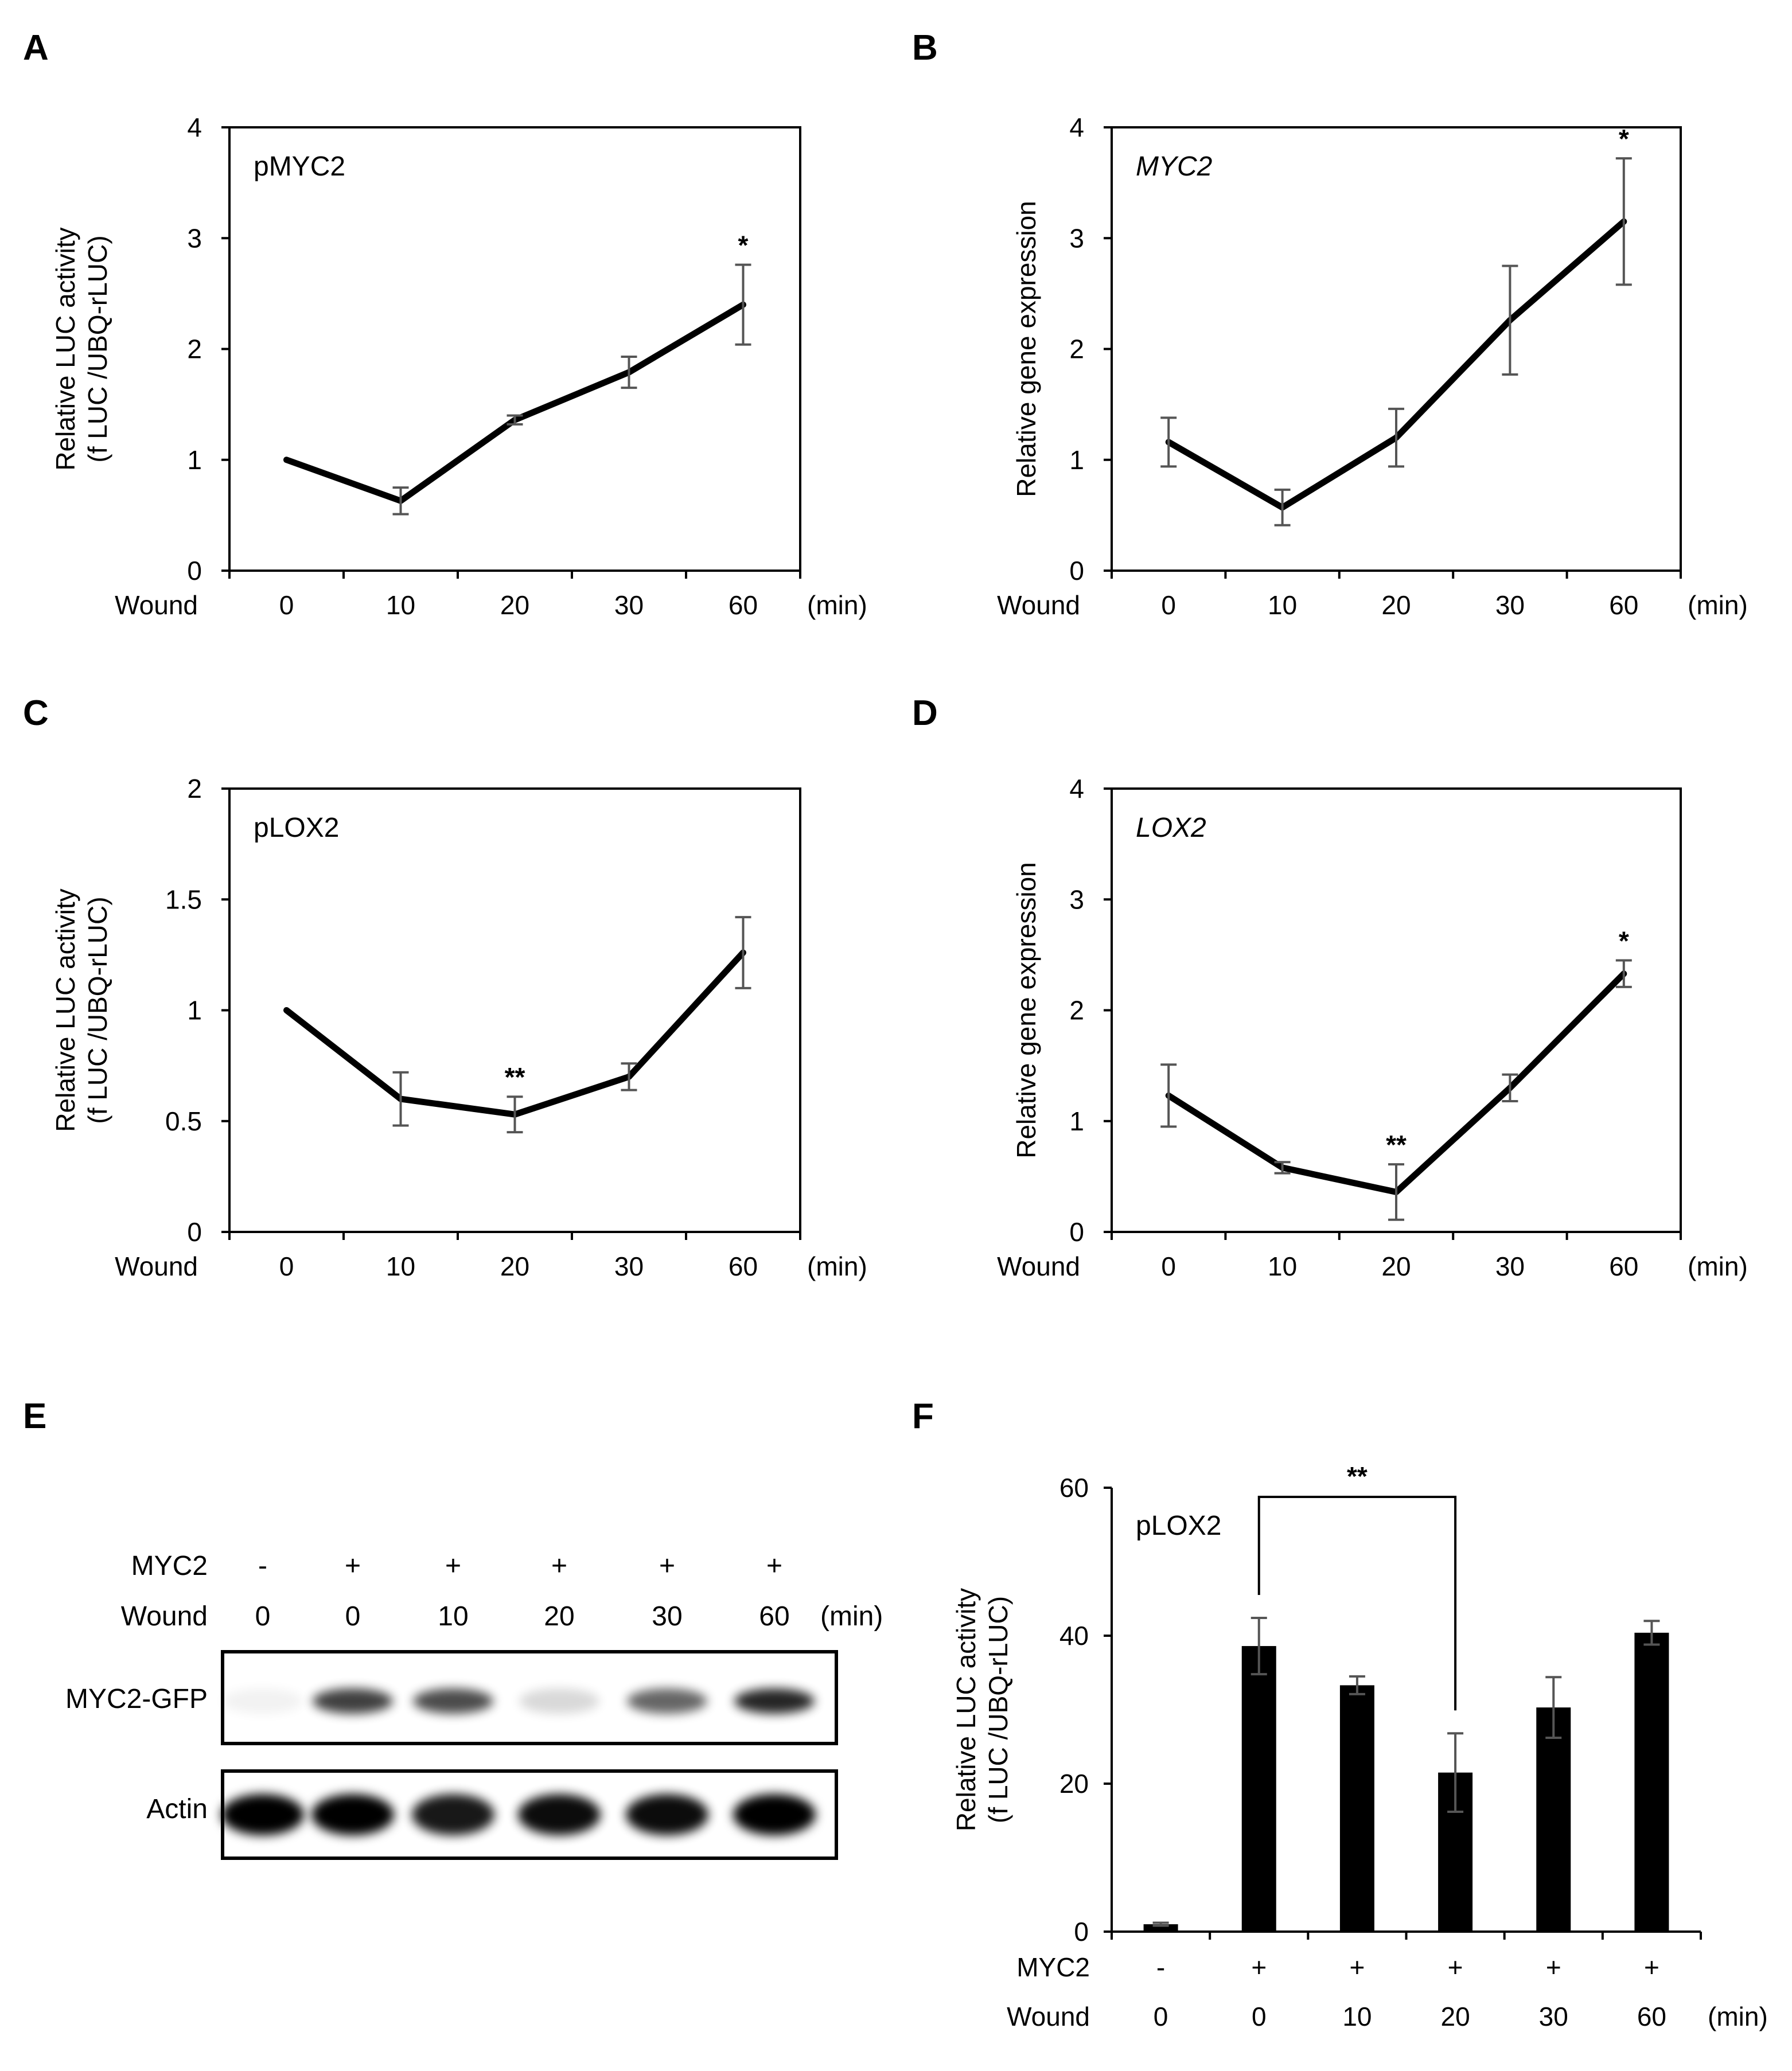  Describe the element at coordinates (1074, 1636) in the screenshot. I see `y-tick-label: 40` at that location.